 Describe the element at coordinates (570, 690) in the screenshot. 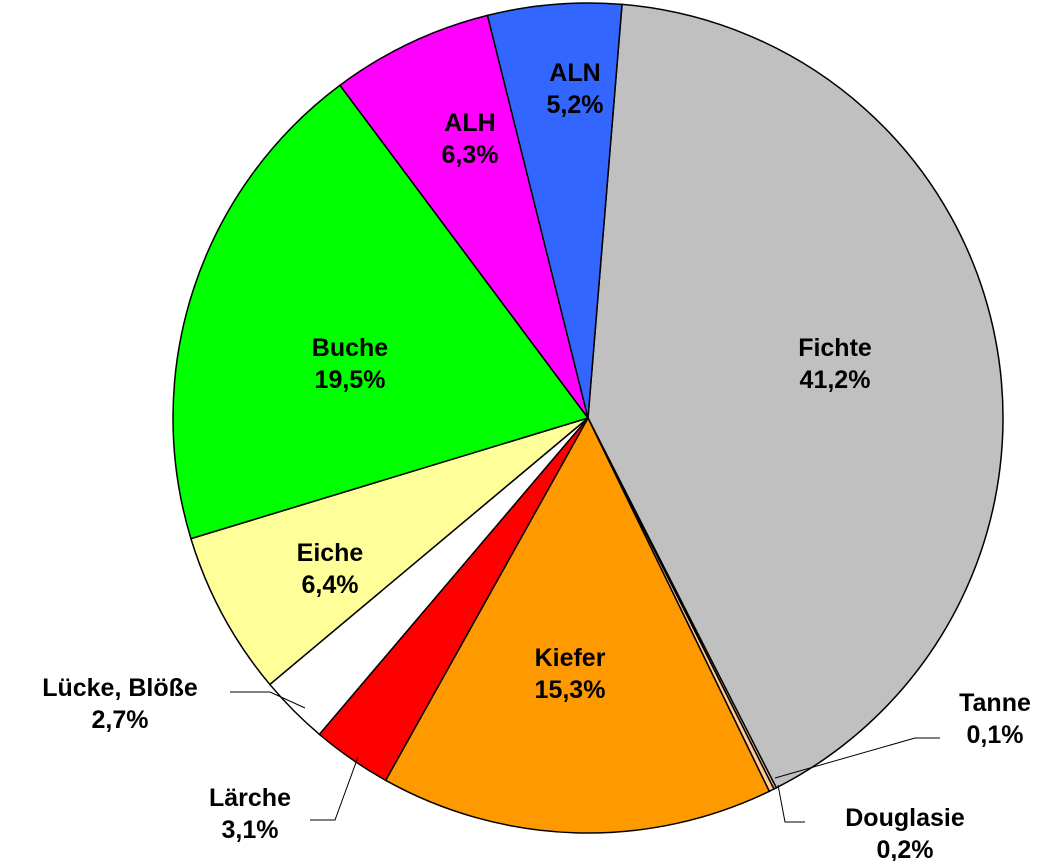

I see `slice-value: 15,3%` at that location.